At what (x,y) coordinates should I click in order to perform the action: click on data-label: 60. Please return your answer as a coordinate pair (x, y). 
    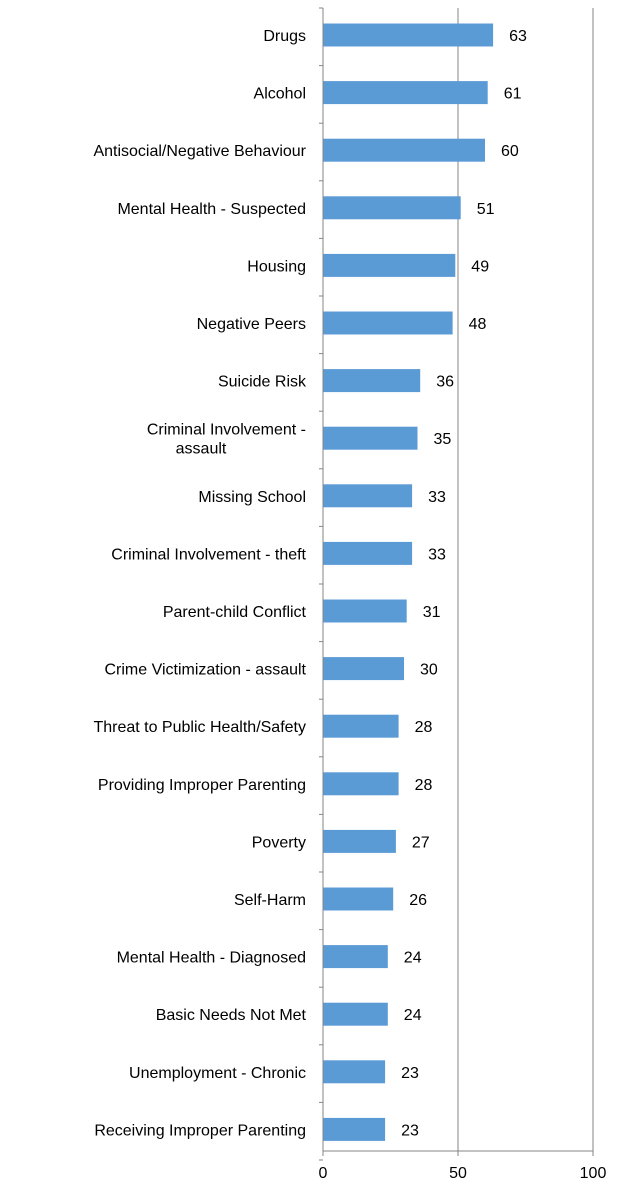
    Looking at the image, I should click on (510, 151).